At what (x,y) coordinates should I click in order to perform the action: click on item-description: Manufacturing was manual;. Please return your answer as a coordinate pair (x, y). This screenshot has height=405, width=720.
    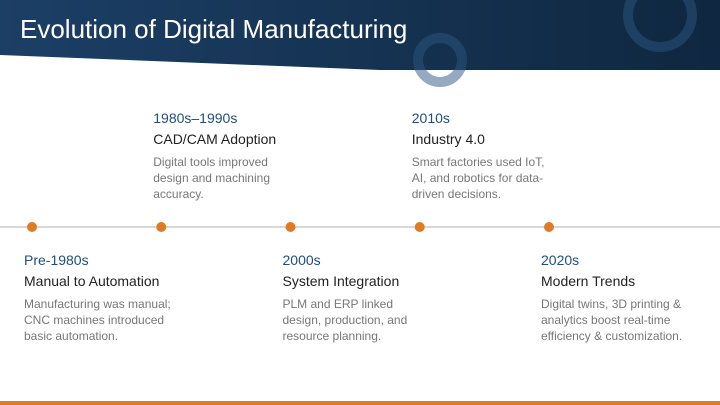
    Looking at the image, I should click on (97, 304).